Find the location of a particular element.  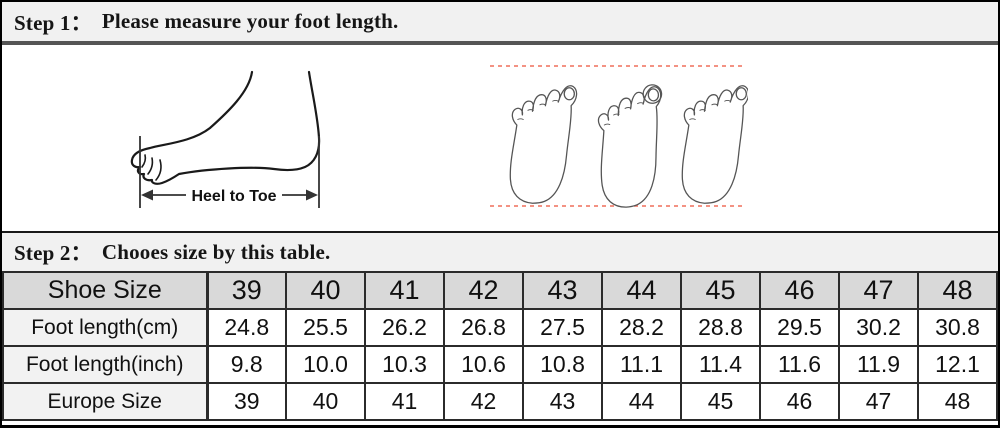

step2-header: Step 2： Chooes size by this table. is located at coordinates (500, 251).